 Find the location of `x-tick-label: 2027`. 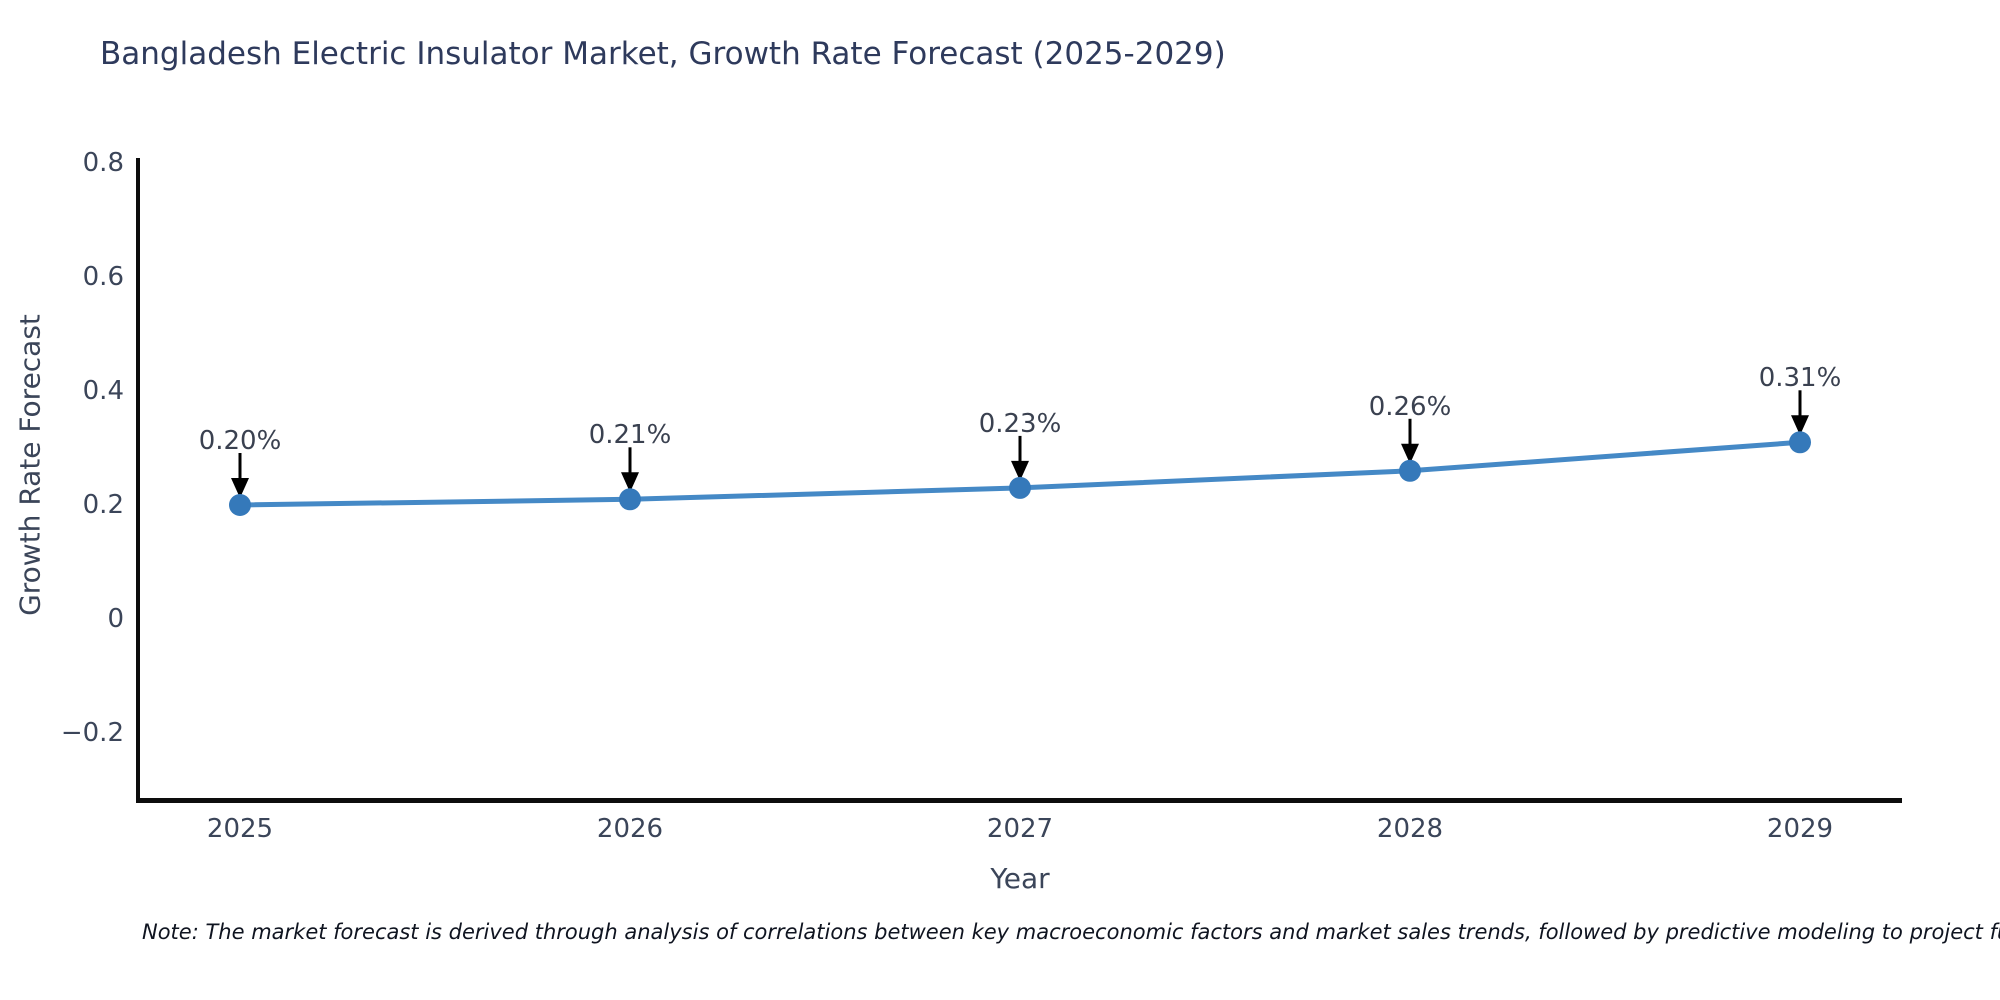

x-tick-label: 2027 is located at coordinates (1020, 829).